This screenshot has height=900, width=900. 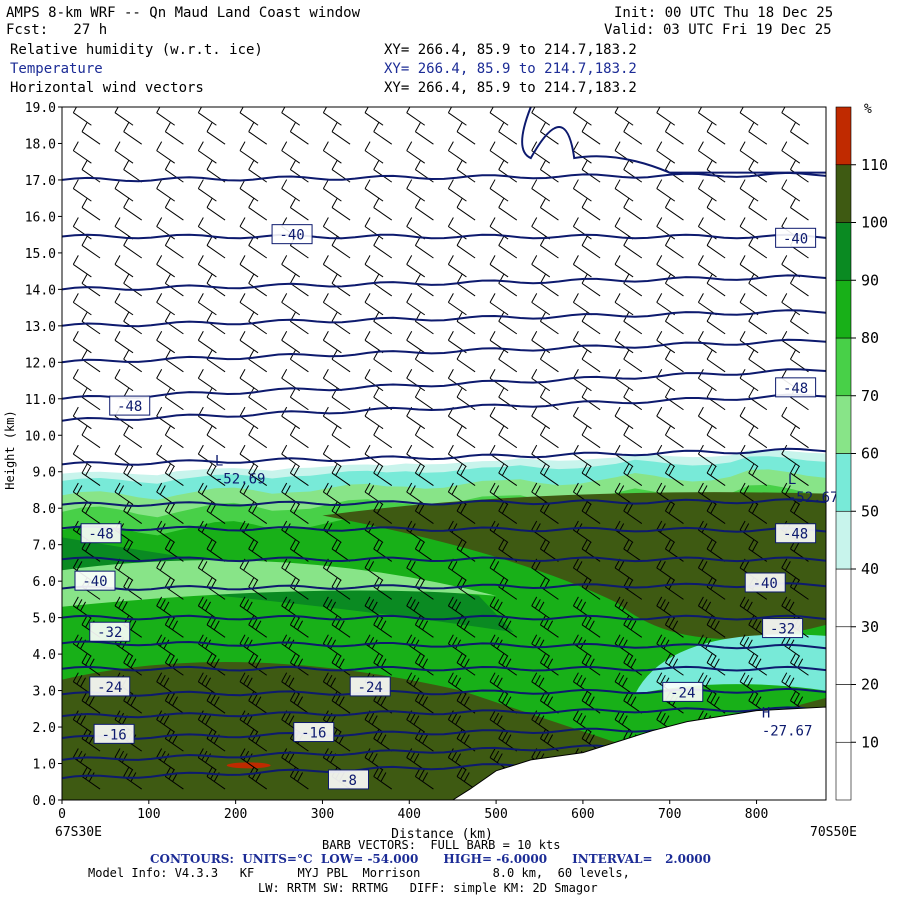 I want to click on init-time: Init: 00 UTC Thu 18 Dec 25, so click(x=724, y=13).